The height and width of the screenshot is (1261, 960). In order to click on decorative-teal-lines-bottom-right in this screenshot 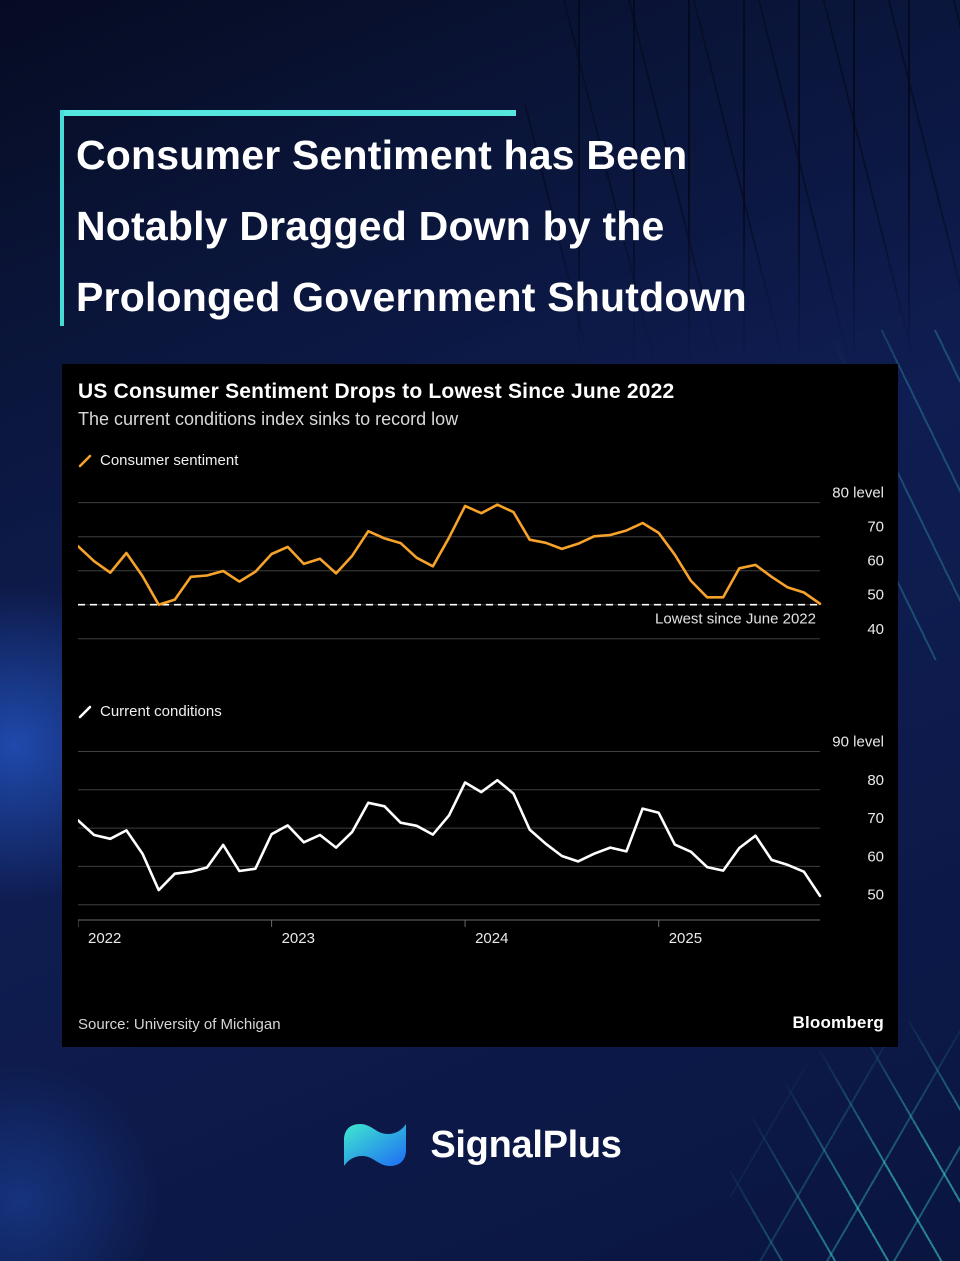, I will do `click(845, 1141)`.